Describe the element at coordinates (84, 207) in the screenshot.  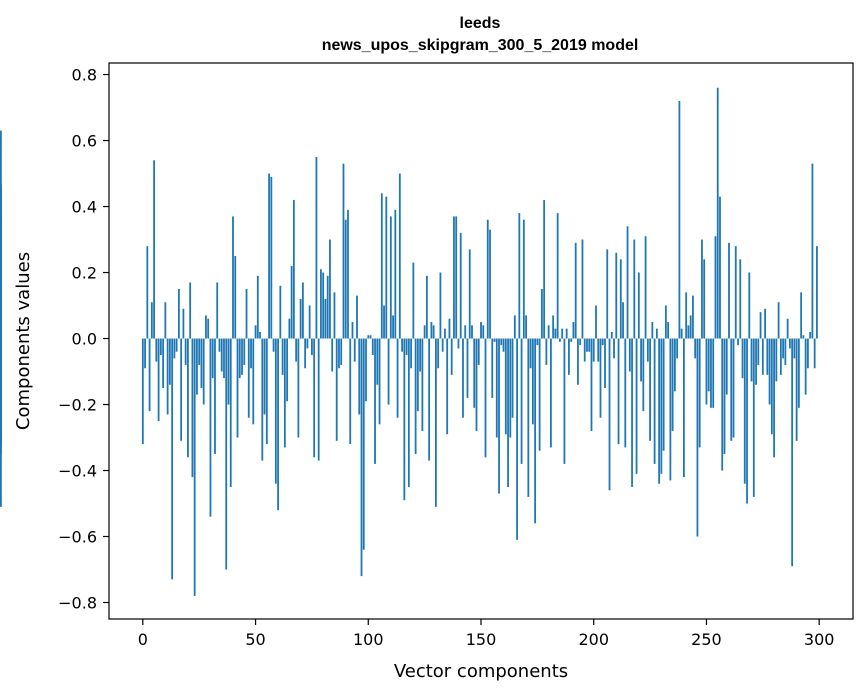
I see `y-tick-label: 0.4` at that location.